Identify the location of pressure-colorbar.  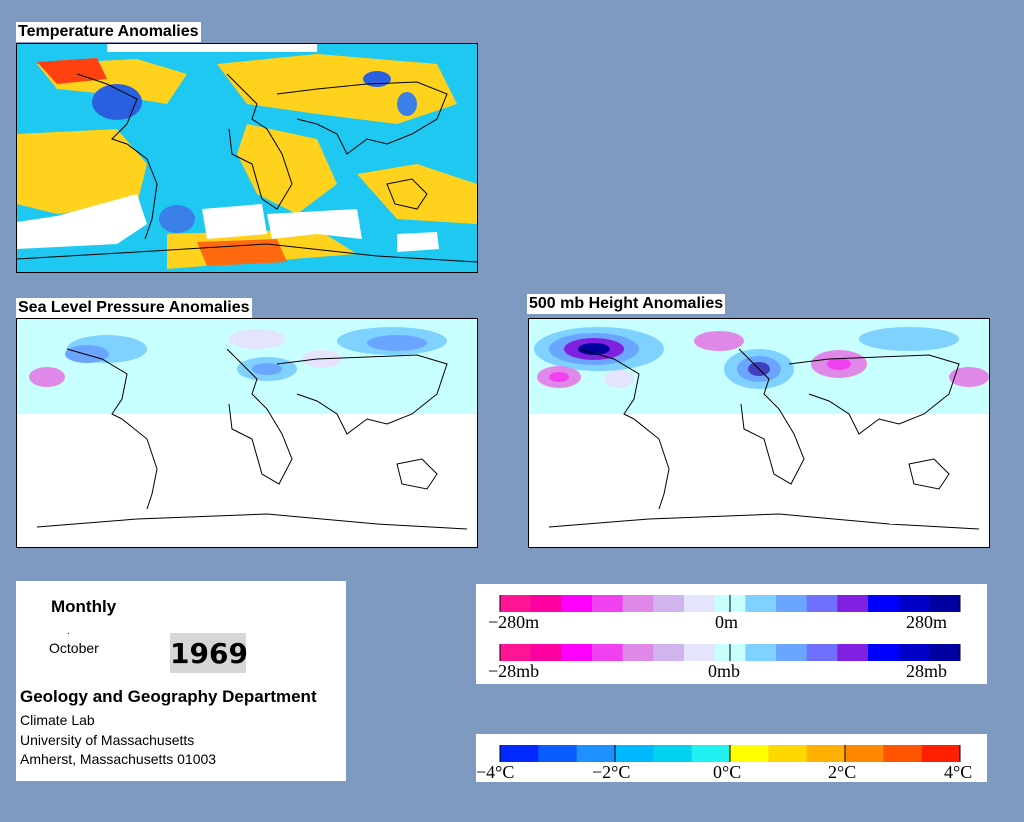
(730, 652).